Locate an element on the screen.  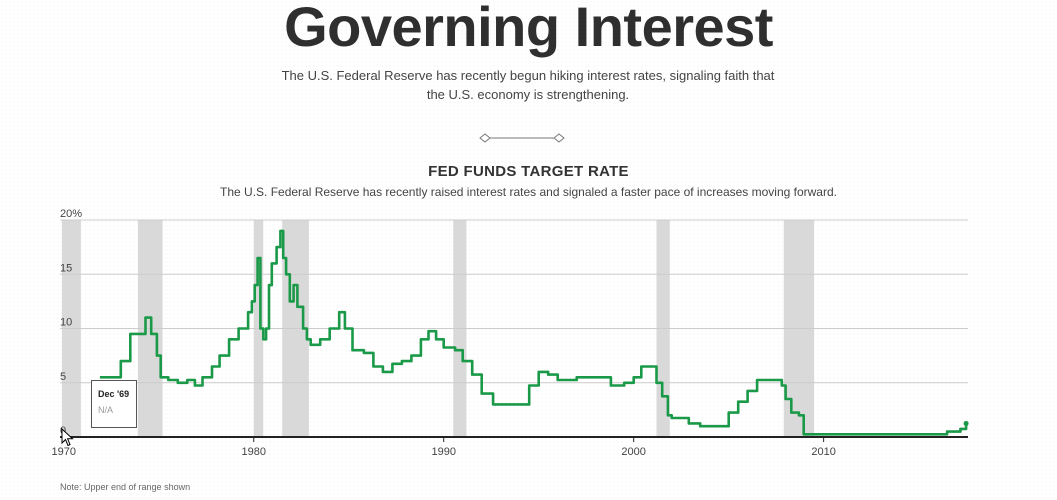
mouse-cursor-icon is located at coordinates (67, 437).